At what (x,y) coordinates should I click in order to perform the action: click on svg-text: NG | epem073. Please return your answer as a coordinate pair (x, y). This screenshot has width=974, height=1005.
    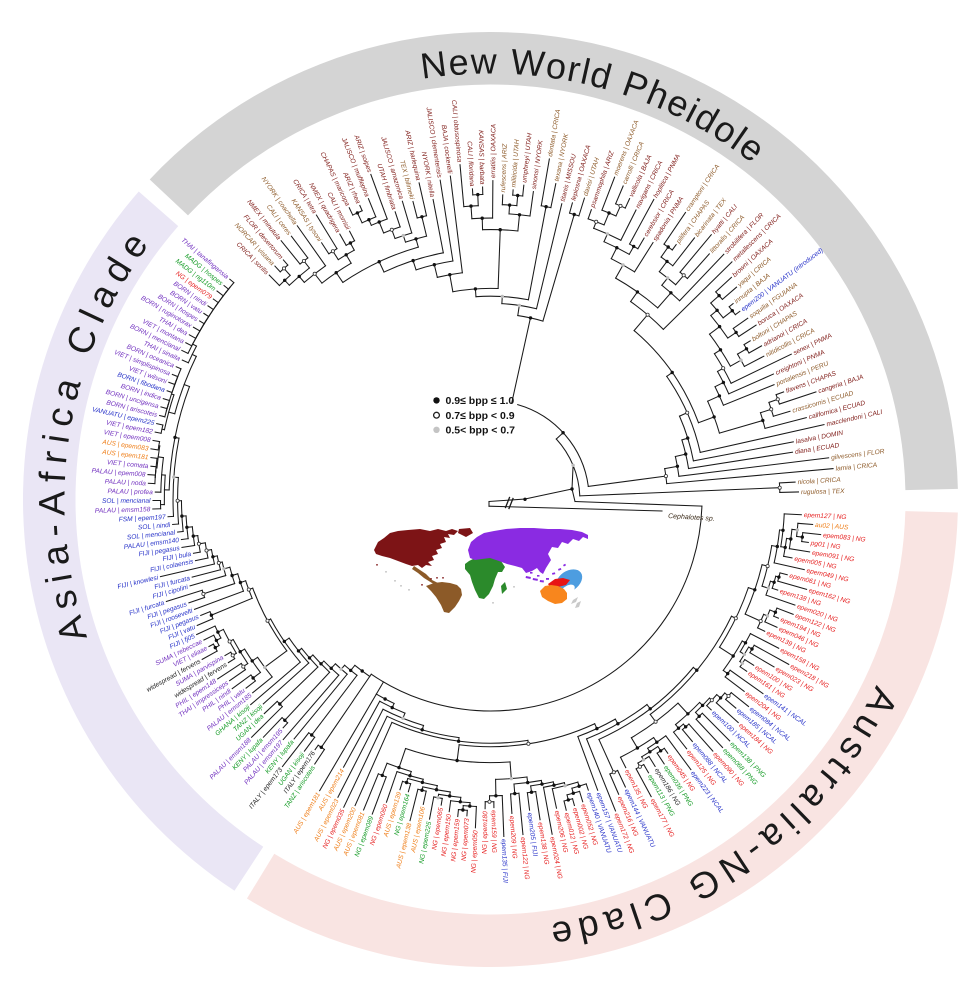
    Looking at the image, I should click on (466, 839).